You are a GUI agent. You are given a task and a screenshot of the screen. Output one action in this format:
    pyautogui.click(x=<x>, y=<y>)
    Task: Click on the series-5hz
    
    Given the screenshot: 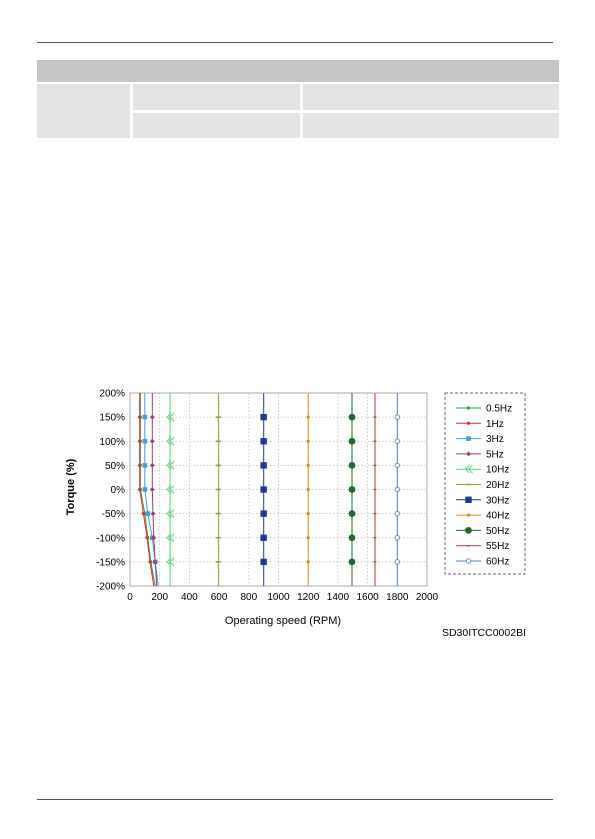 What is the action you would take?
    pyautogui.click(x=153, y=490)
    